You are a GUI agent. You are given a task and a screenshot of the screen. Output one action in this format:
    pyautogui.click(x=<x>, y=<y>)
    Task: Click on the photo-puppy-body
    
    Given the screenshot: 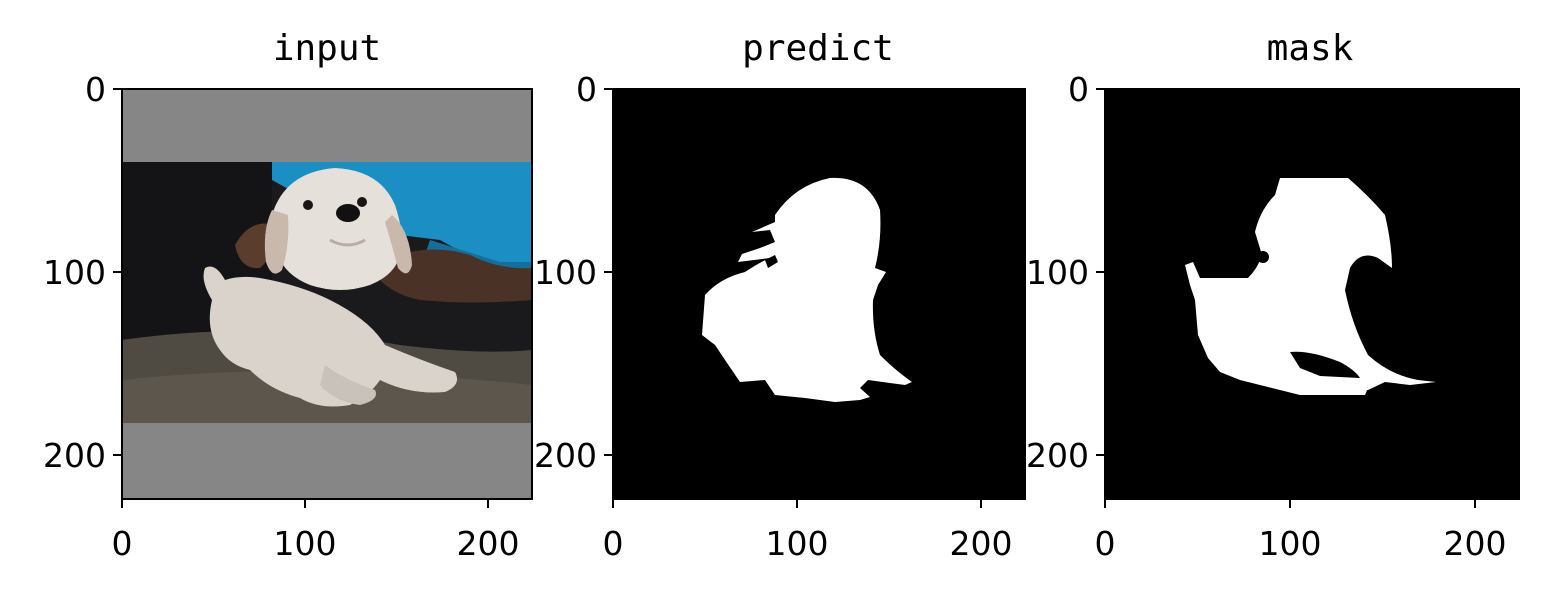 What is the action you would take?
    pyautogui.click(x=330, y=336)
    